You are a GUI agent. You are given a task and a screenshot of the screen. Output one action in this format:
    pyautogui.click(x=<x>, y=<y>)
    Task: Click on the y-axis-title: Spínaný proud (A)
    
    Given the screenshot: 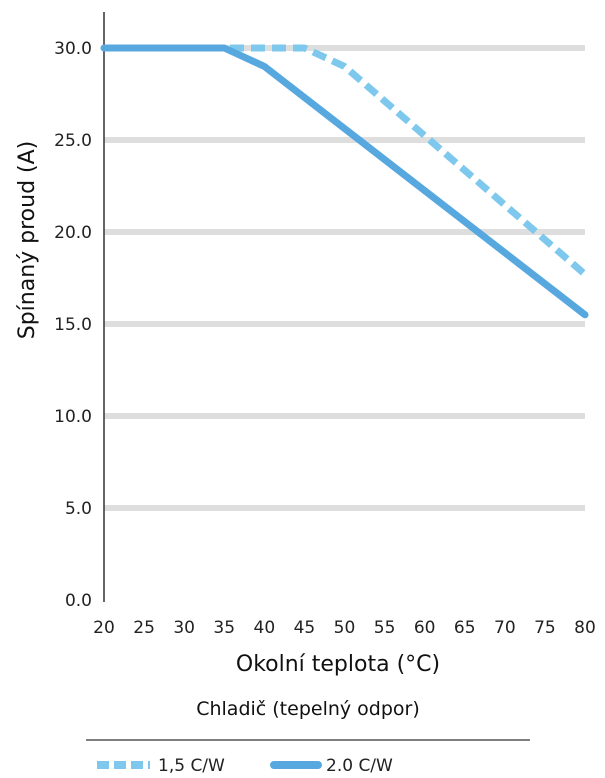 What is the action you would take?
    pyautogui.click(x=27, y=240)
    